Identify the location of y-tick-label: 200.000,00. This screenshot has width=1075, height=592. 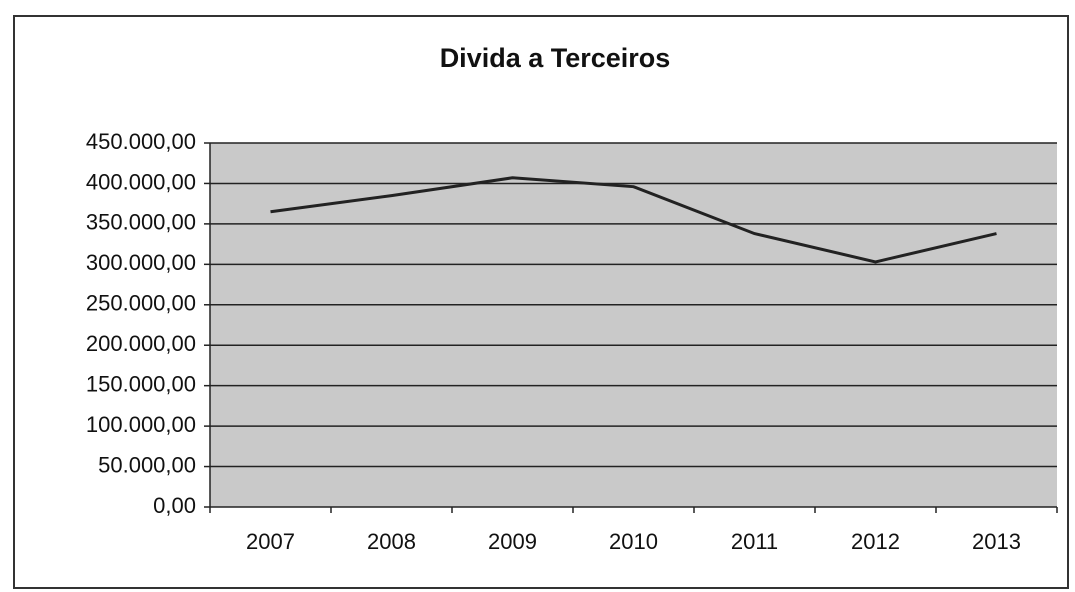
(141, 343).